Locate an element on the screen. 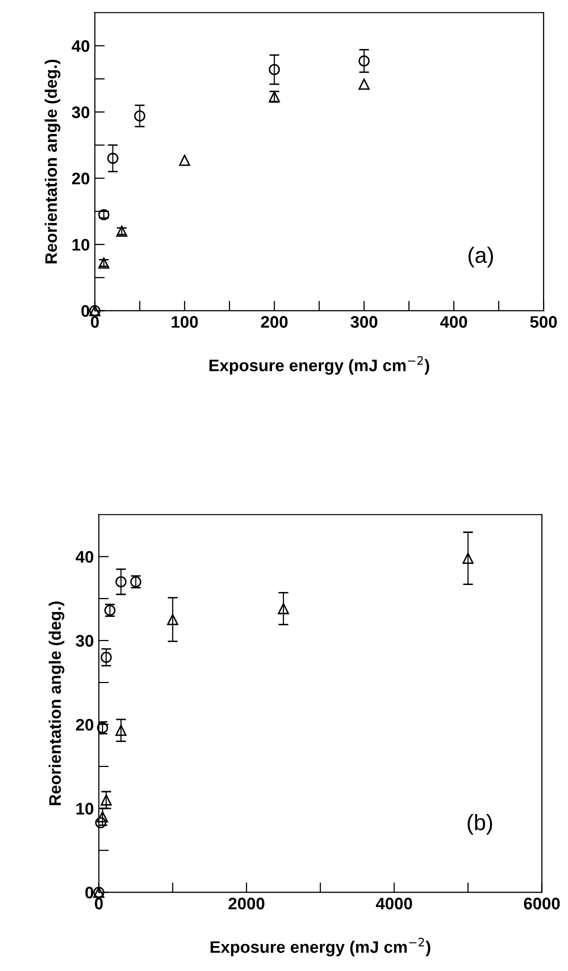 The height and width of the screenshot is (971, 568). x-tick-label: 4000 is located at coordinates (394, 904).